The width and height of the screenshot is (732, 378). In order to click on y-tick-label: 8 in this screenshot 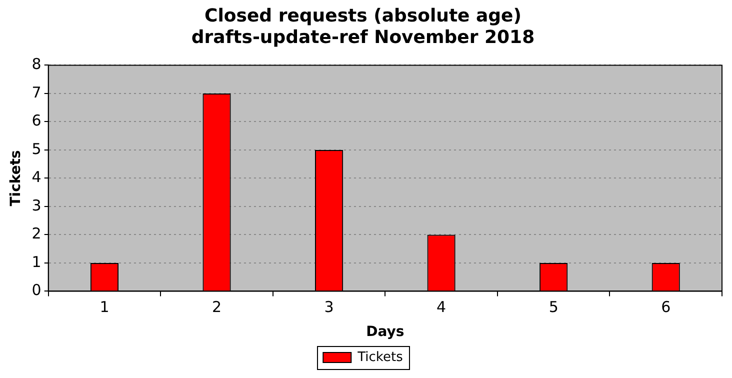, I will do `click(37, 64)`.